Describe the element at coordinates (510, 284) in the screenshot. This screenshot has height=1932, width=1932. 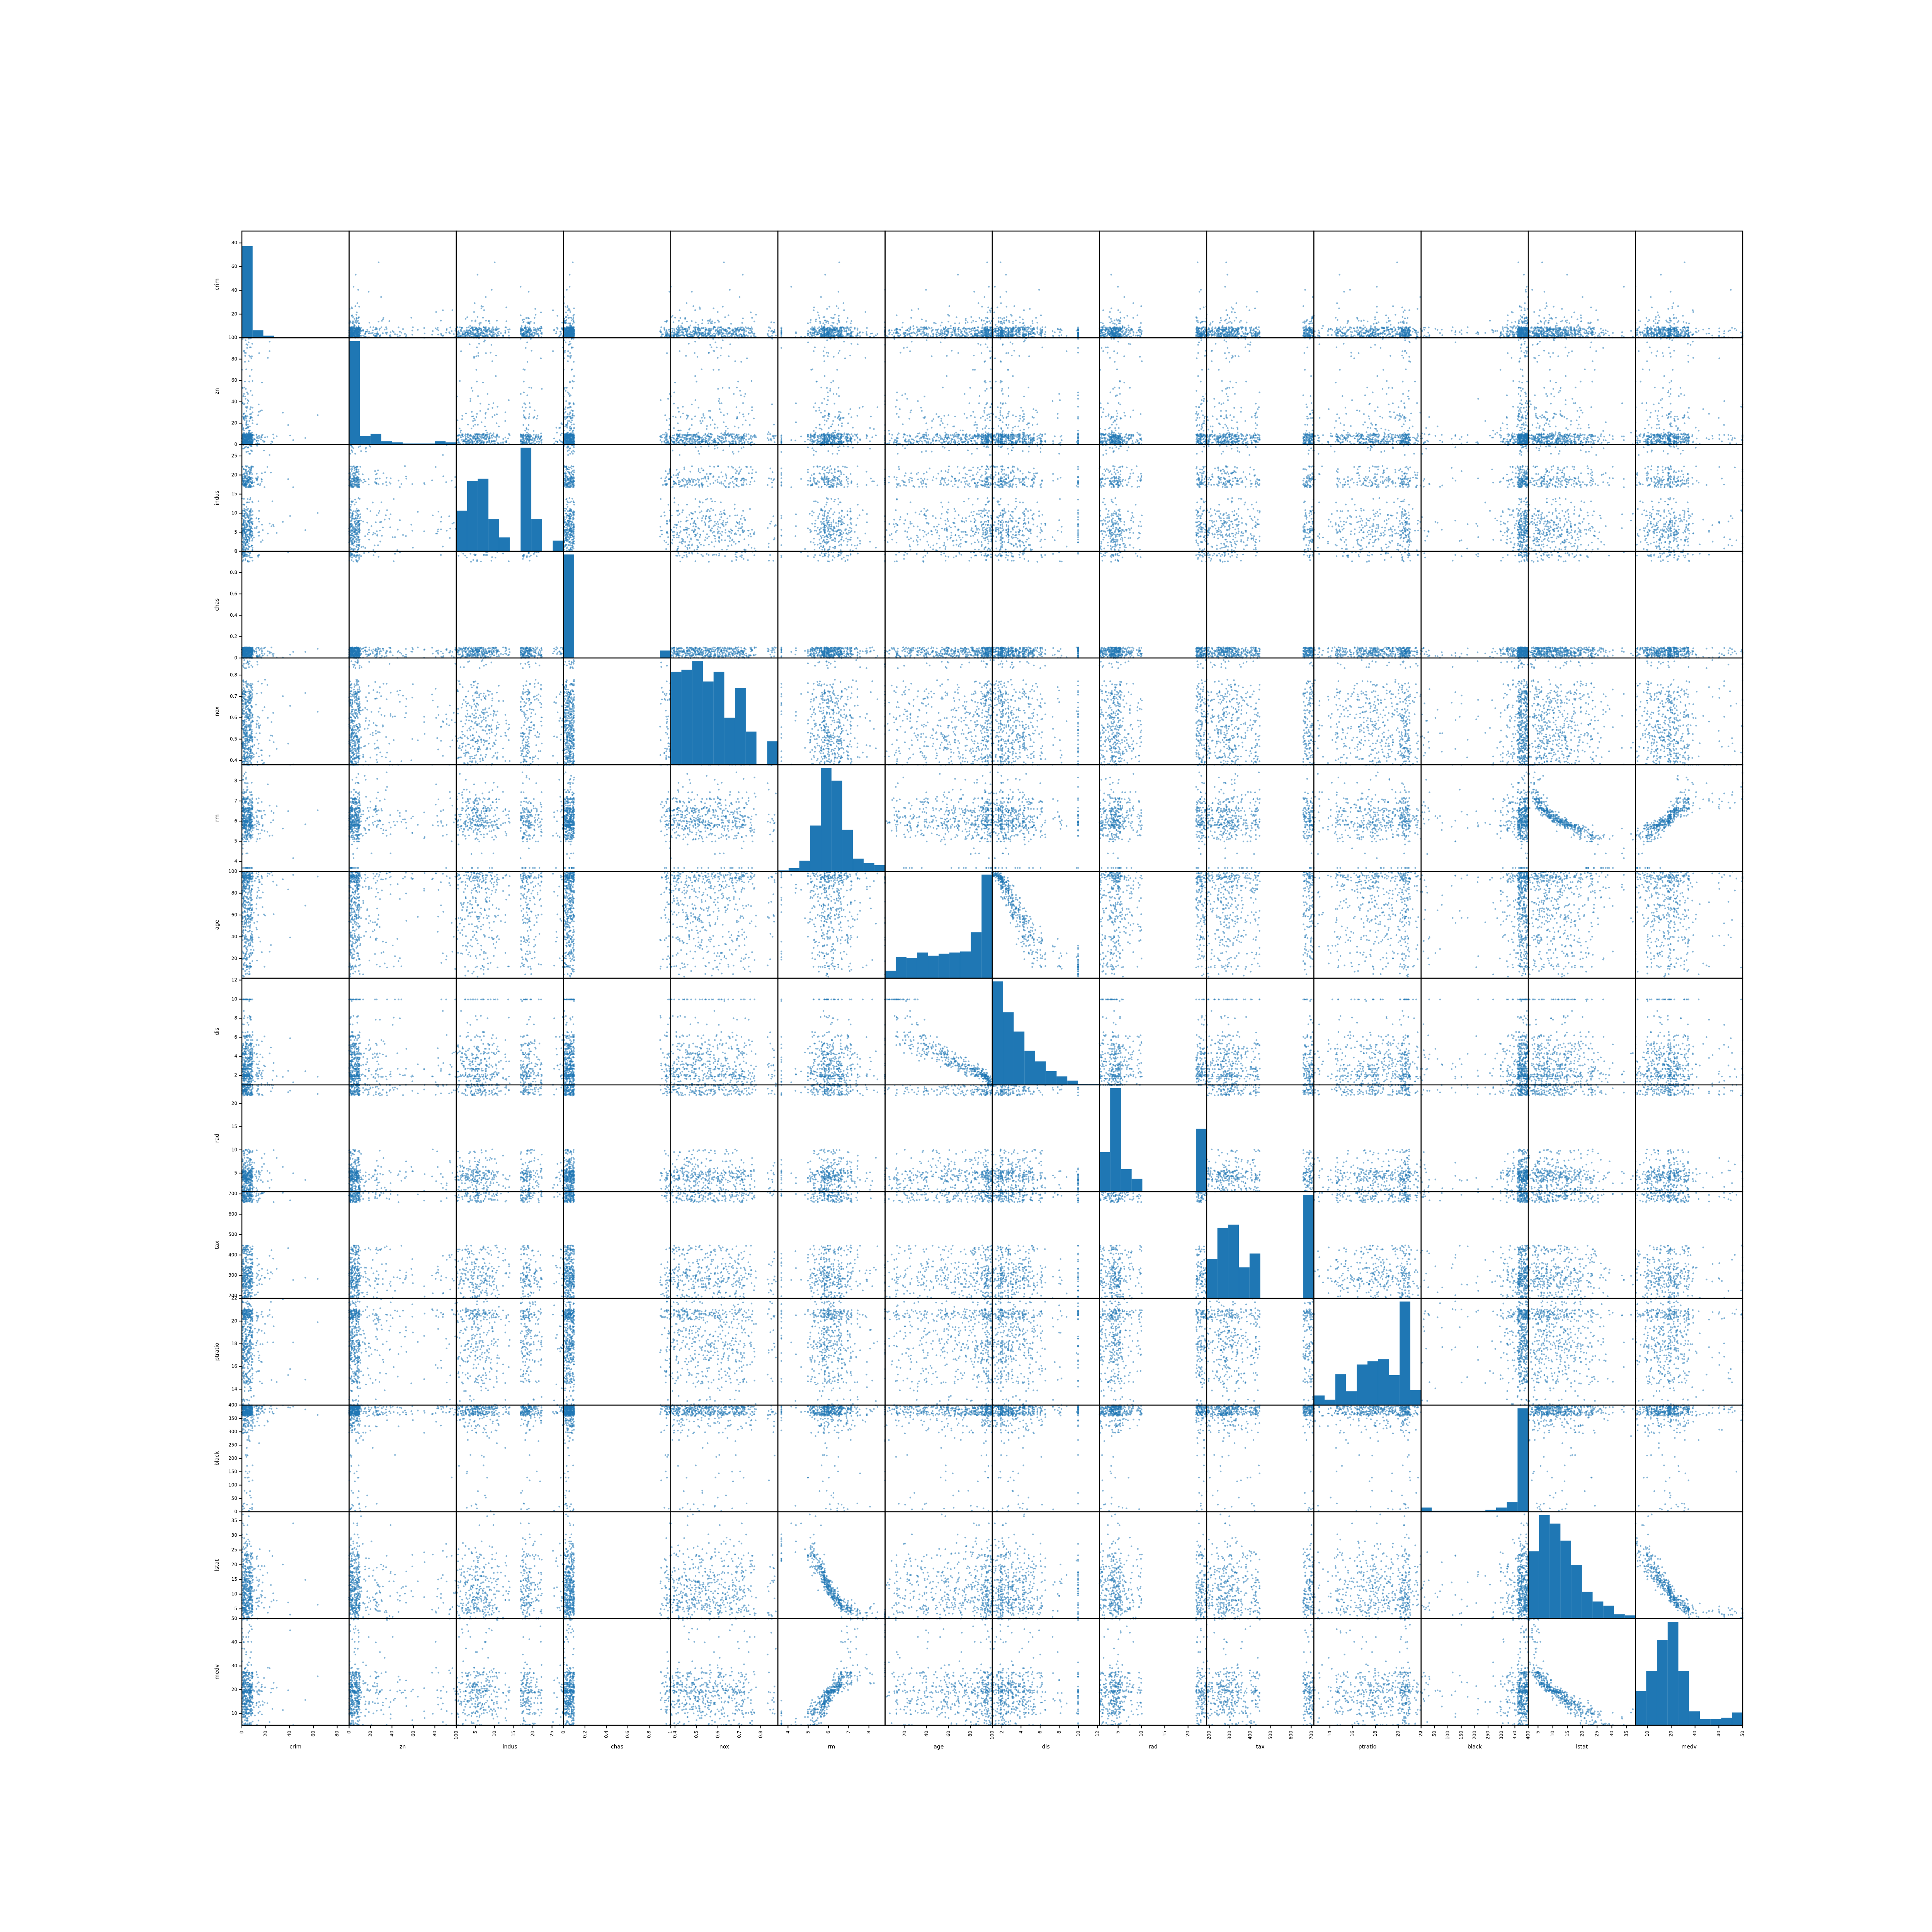
I see `cell-crim-indus` at that location.